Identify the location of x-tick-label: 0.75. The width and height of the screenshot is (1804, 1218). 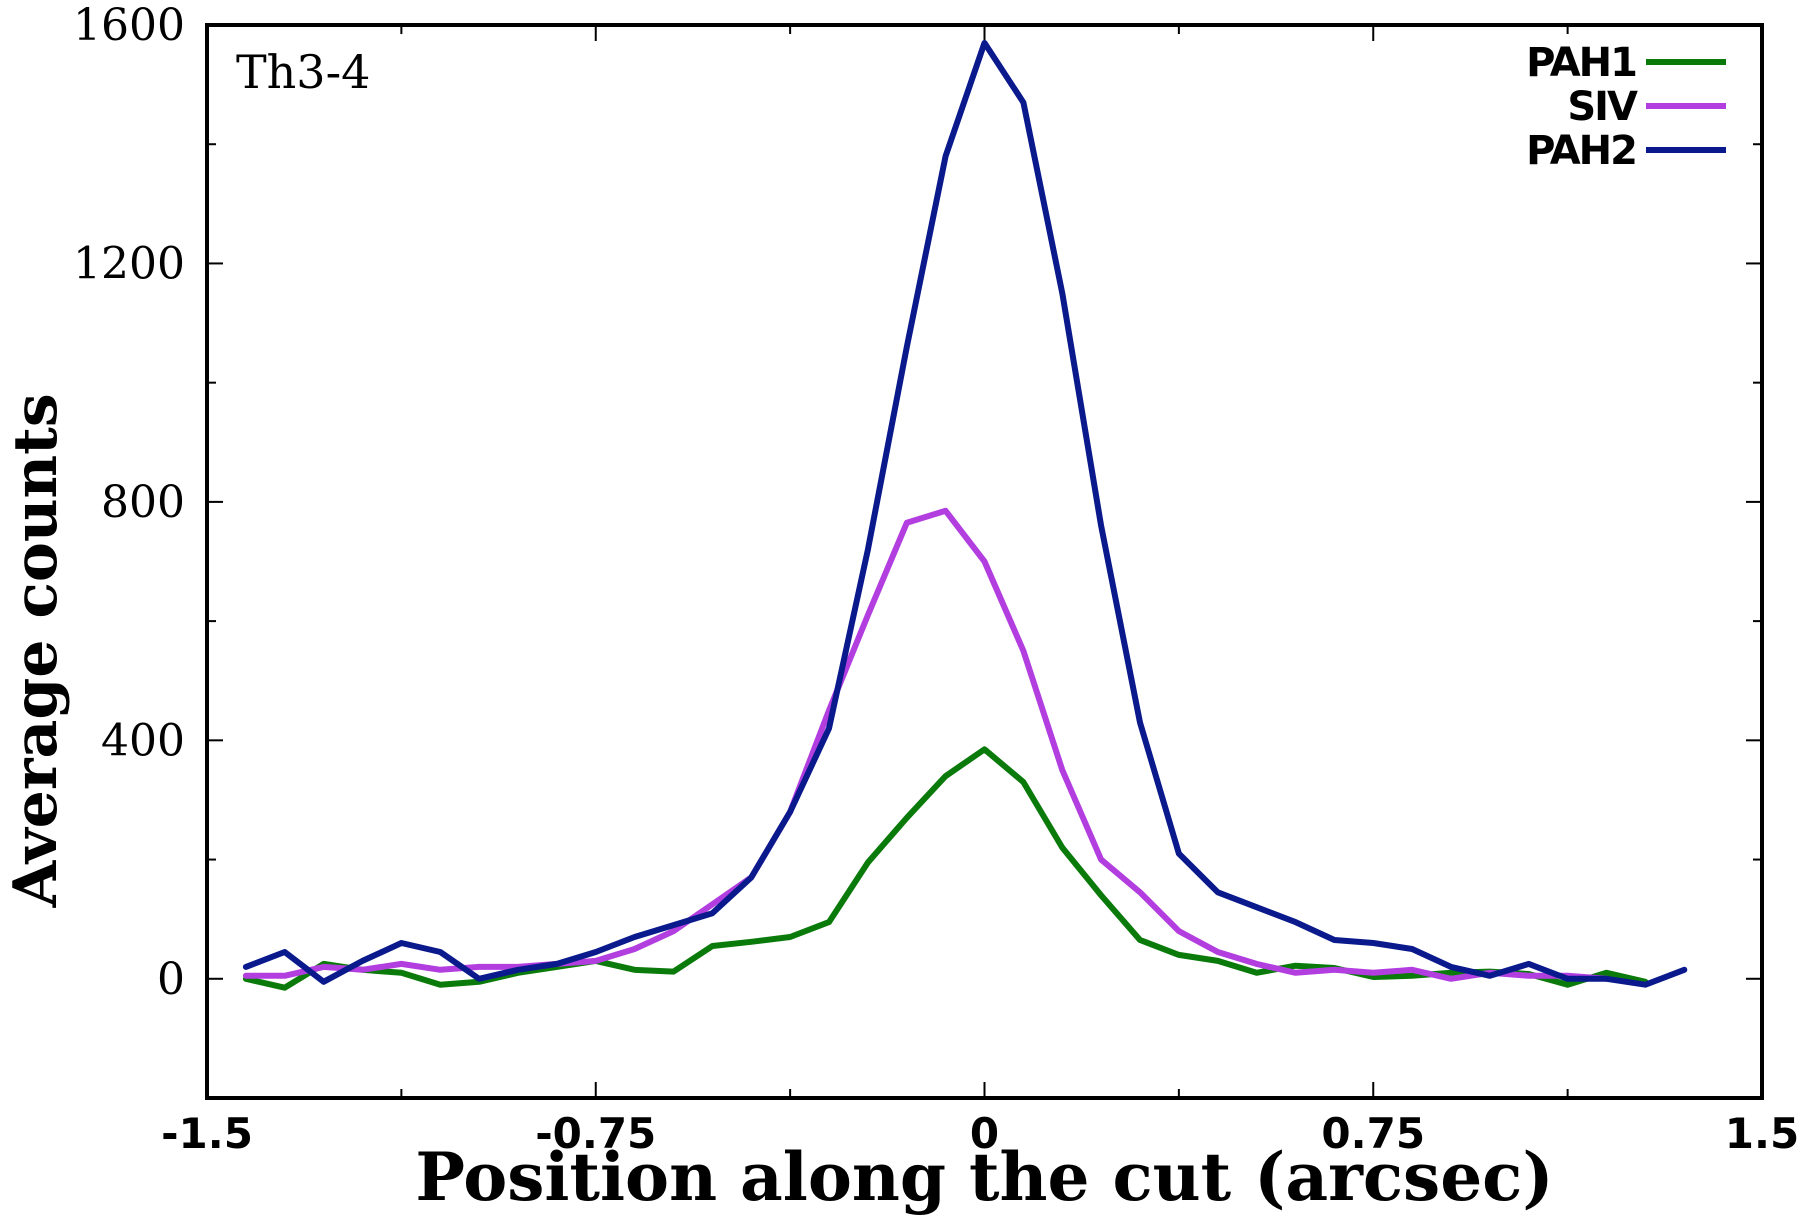
(1373, 1133).